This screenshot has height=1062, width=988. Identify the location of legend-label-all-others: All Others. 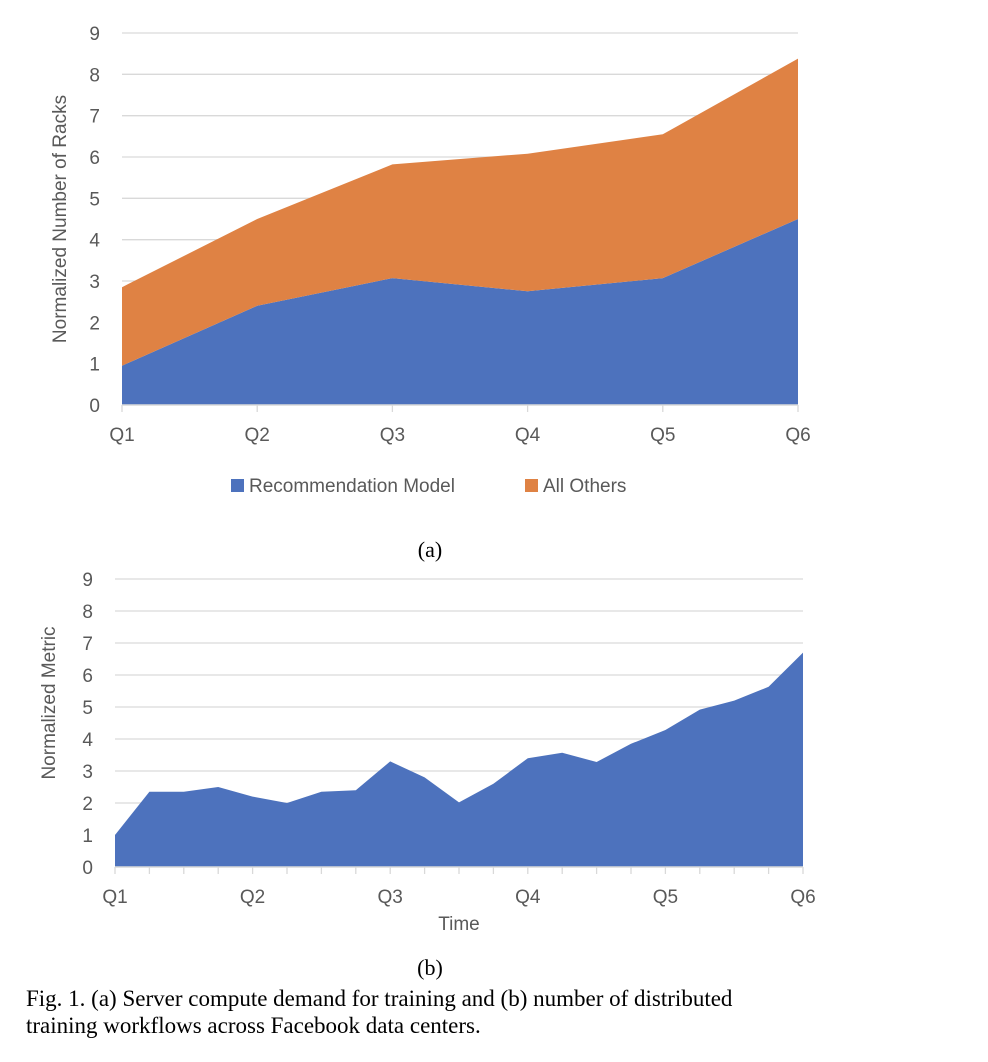
(584, 486).